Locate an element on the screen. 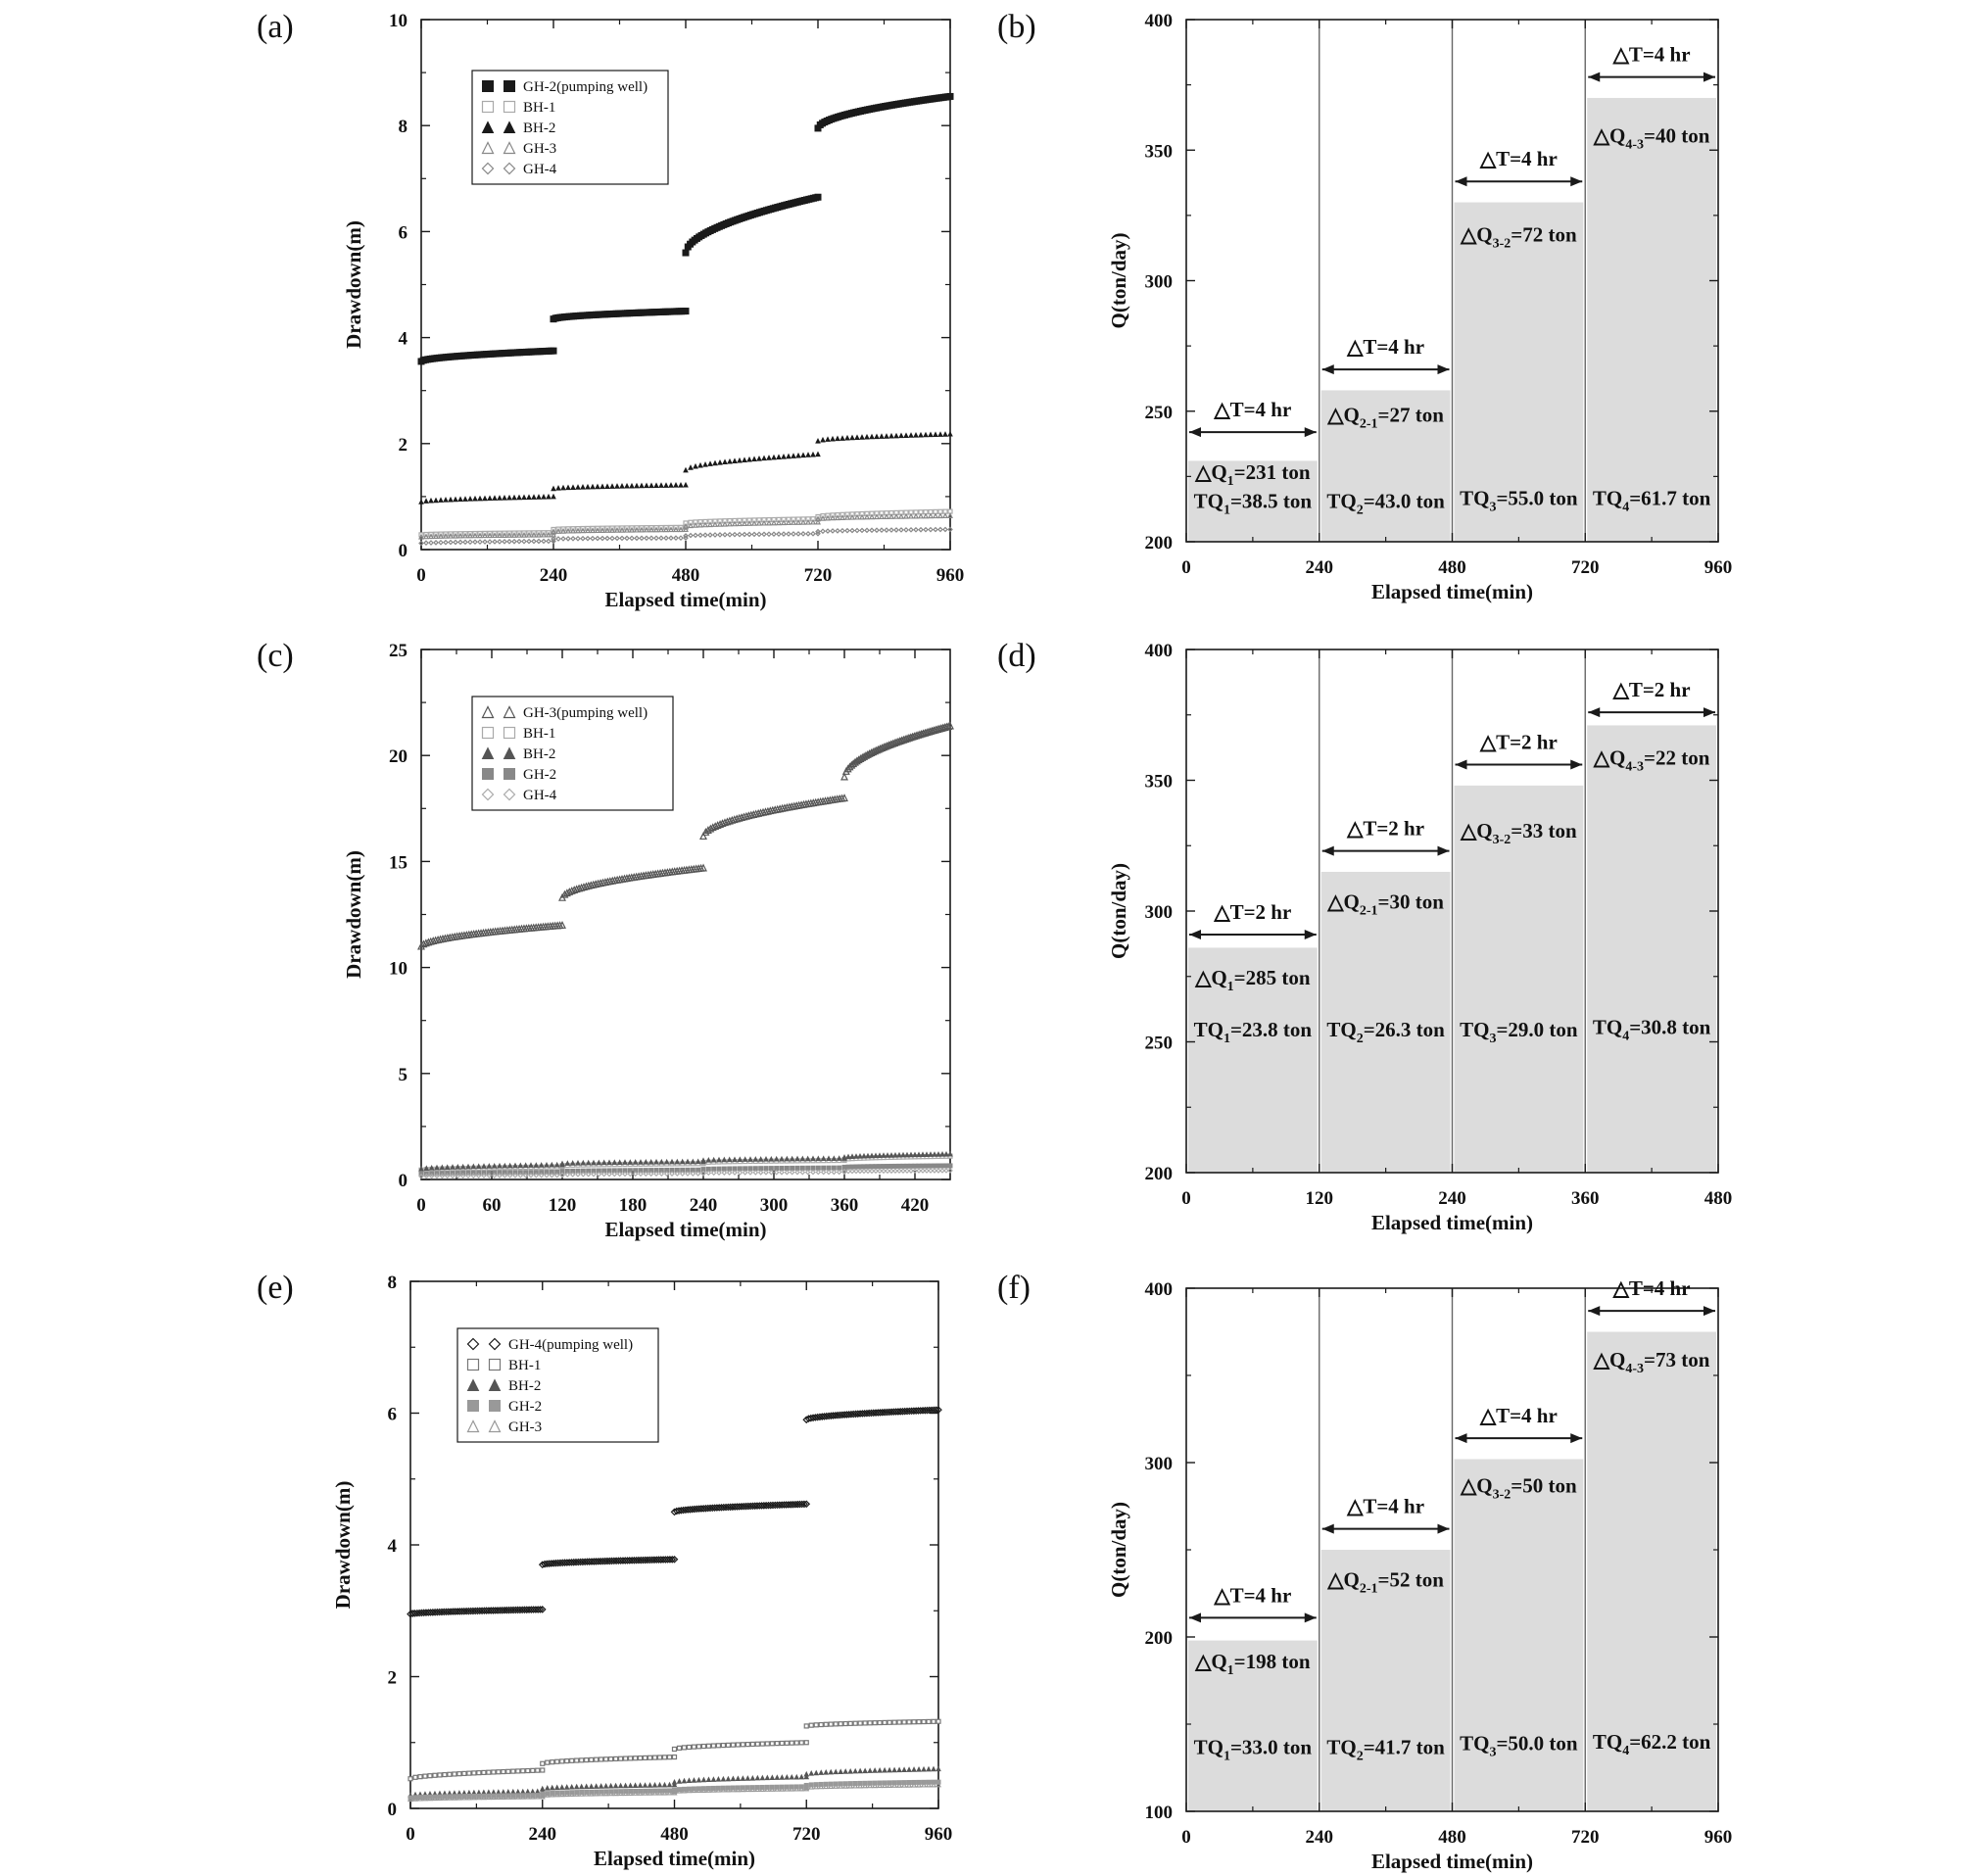 This screenshot has width=1967, height=1876. label-value: =30.8 ton is located at coordinates (1669, 1027).